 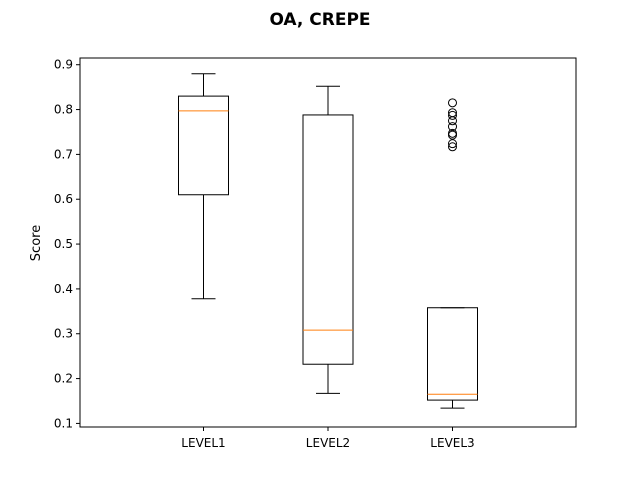 What do you see at coordinates (63, 199) in the screenshot?
I see `y-tick-label: 0.6` at bounding box center [63, 199].